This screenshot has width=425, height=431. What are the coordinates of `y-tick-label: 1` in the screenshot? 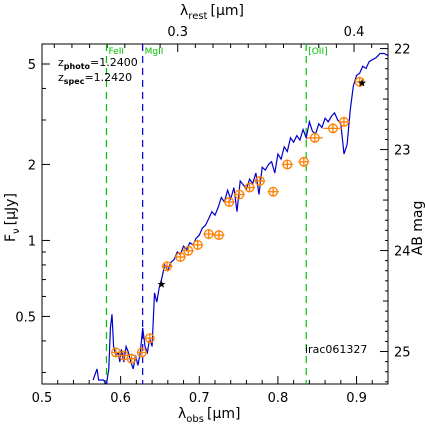 It's located at (32, 241).